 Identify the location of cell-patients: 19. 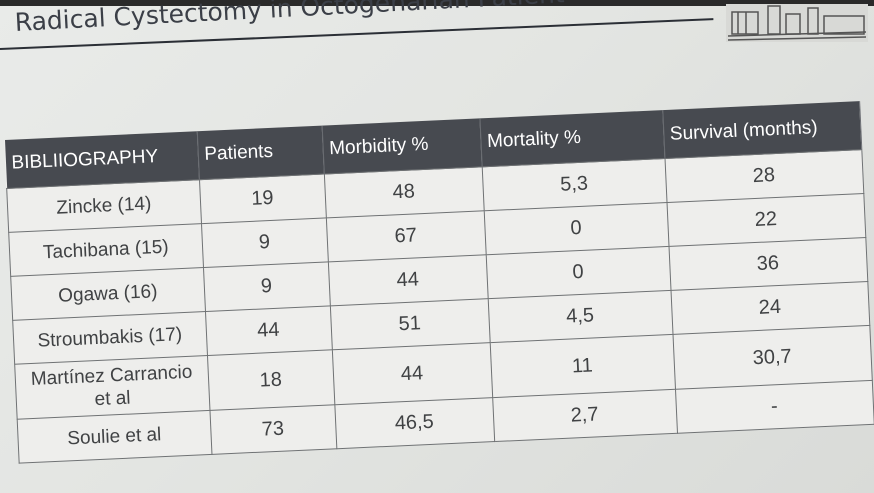
(262, 199).